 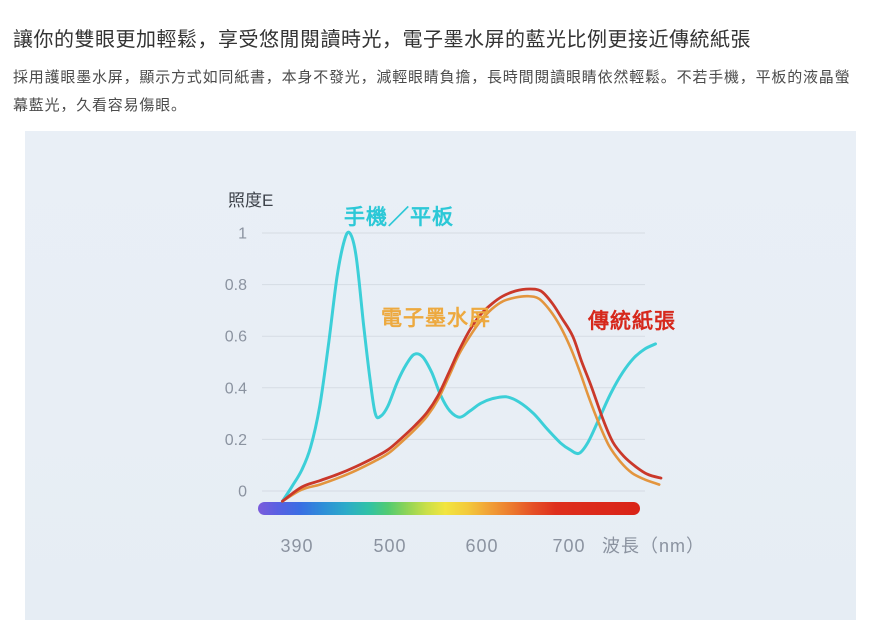 I want to click on y-tick-label: 0.2, so click(x=236, y=440).